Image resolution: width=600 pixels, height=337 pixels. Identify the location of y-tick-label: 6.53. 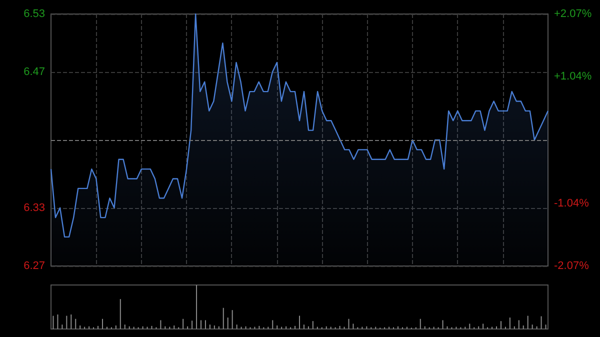
(34, 14).